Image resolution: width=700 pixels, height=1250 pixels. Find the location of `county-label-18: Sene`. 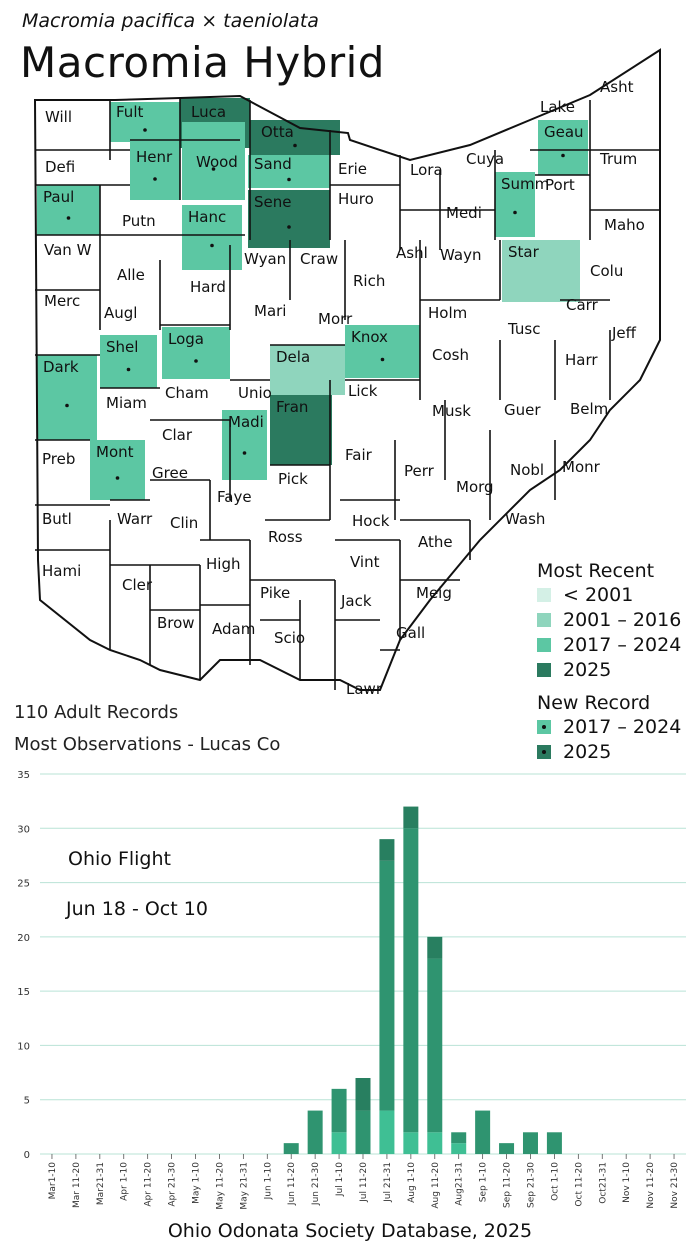

county-label-18: Sene is located at coordinates (273, 202).